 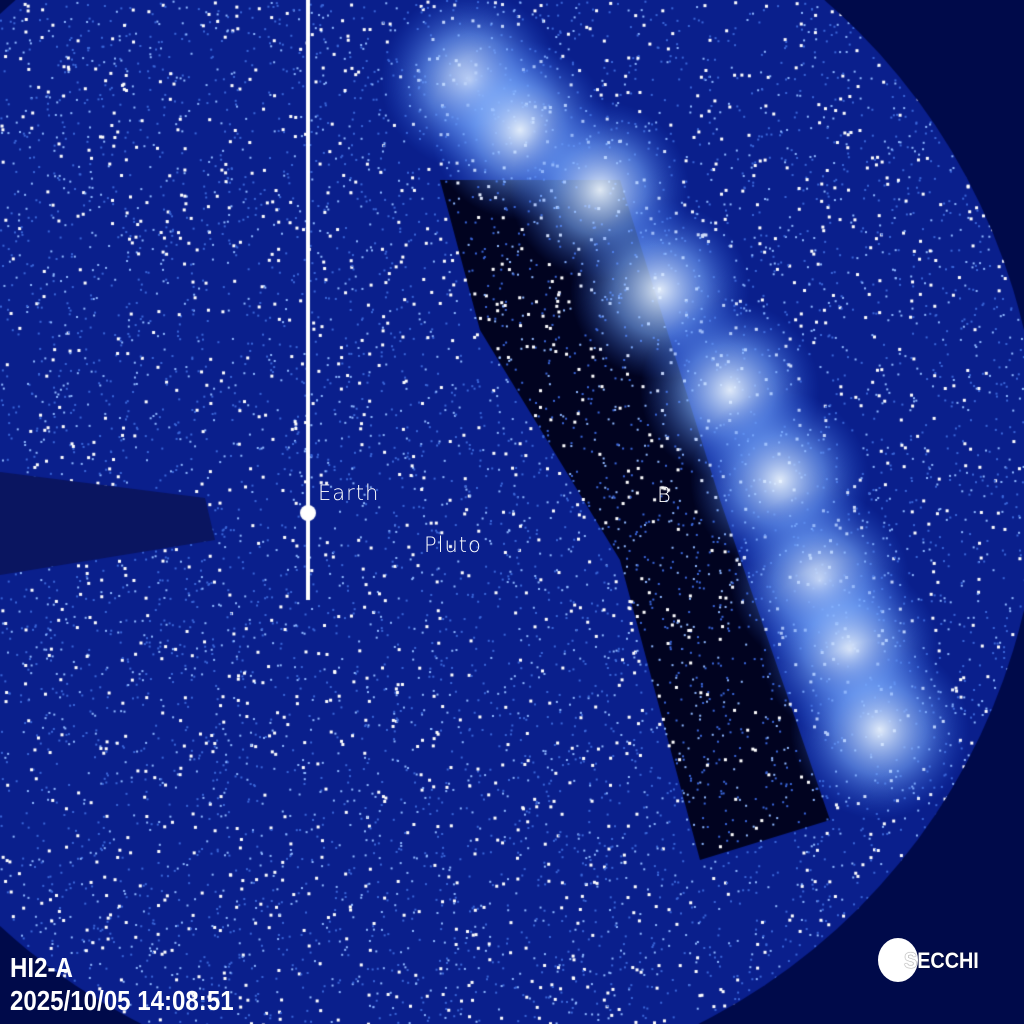 I want to click on label-b: B, so click(x=664, y=495).